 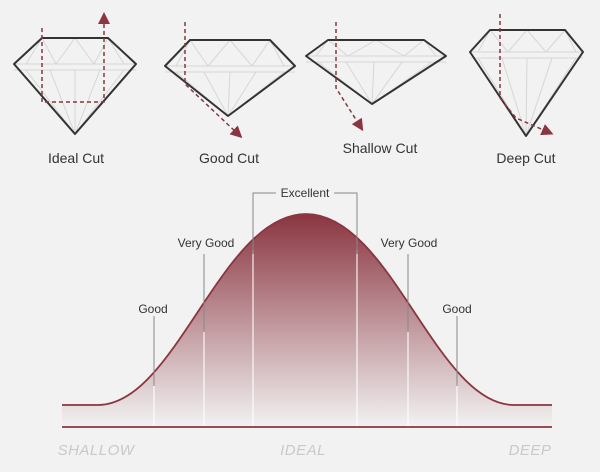 I want to click on diamond-ideal-cut, so click(x=75, y=73).